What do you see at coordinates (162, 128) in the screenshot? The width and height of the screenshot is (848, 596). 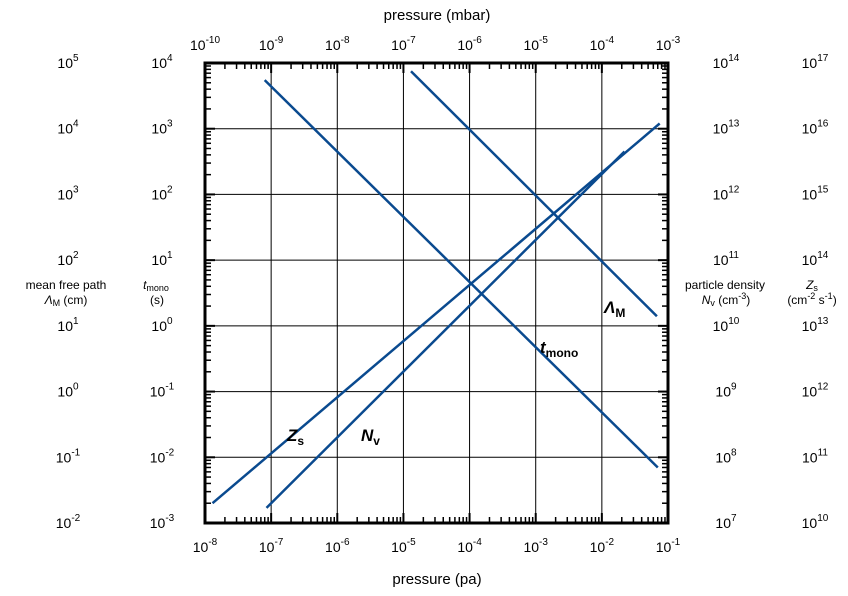 I see `tmono-tick-label: 10³` at bounding box center [162, 128].